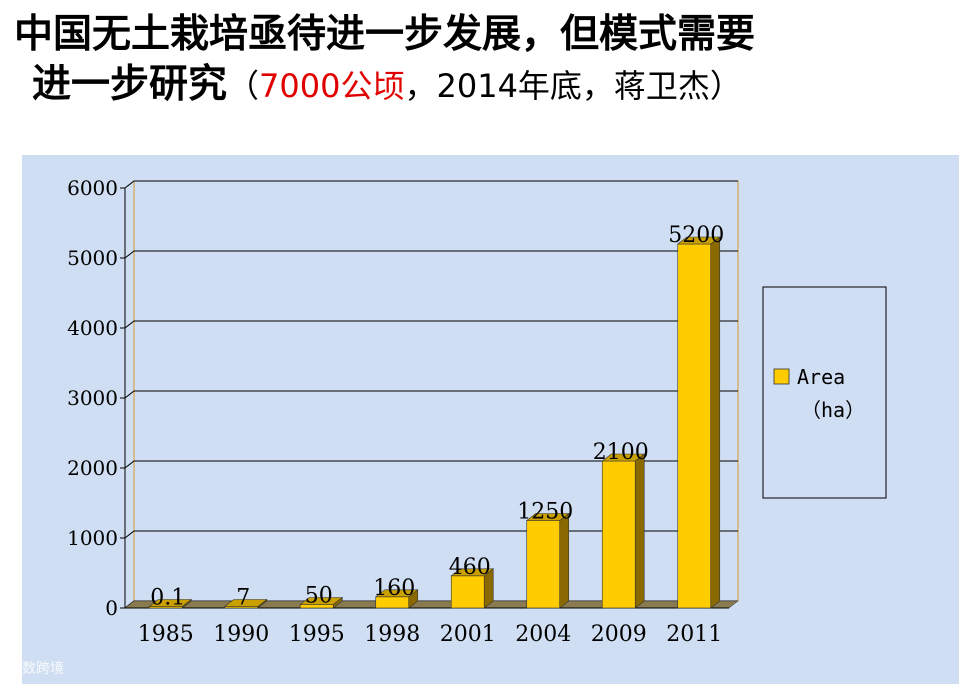  I want to click on x-tick-label: 2004, so click(543, 634).